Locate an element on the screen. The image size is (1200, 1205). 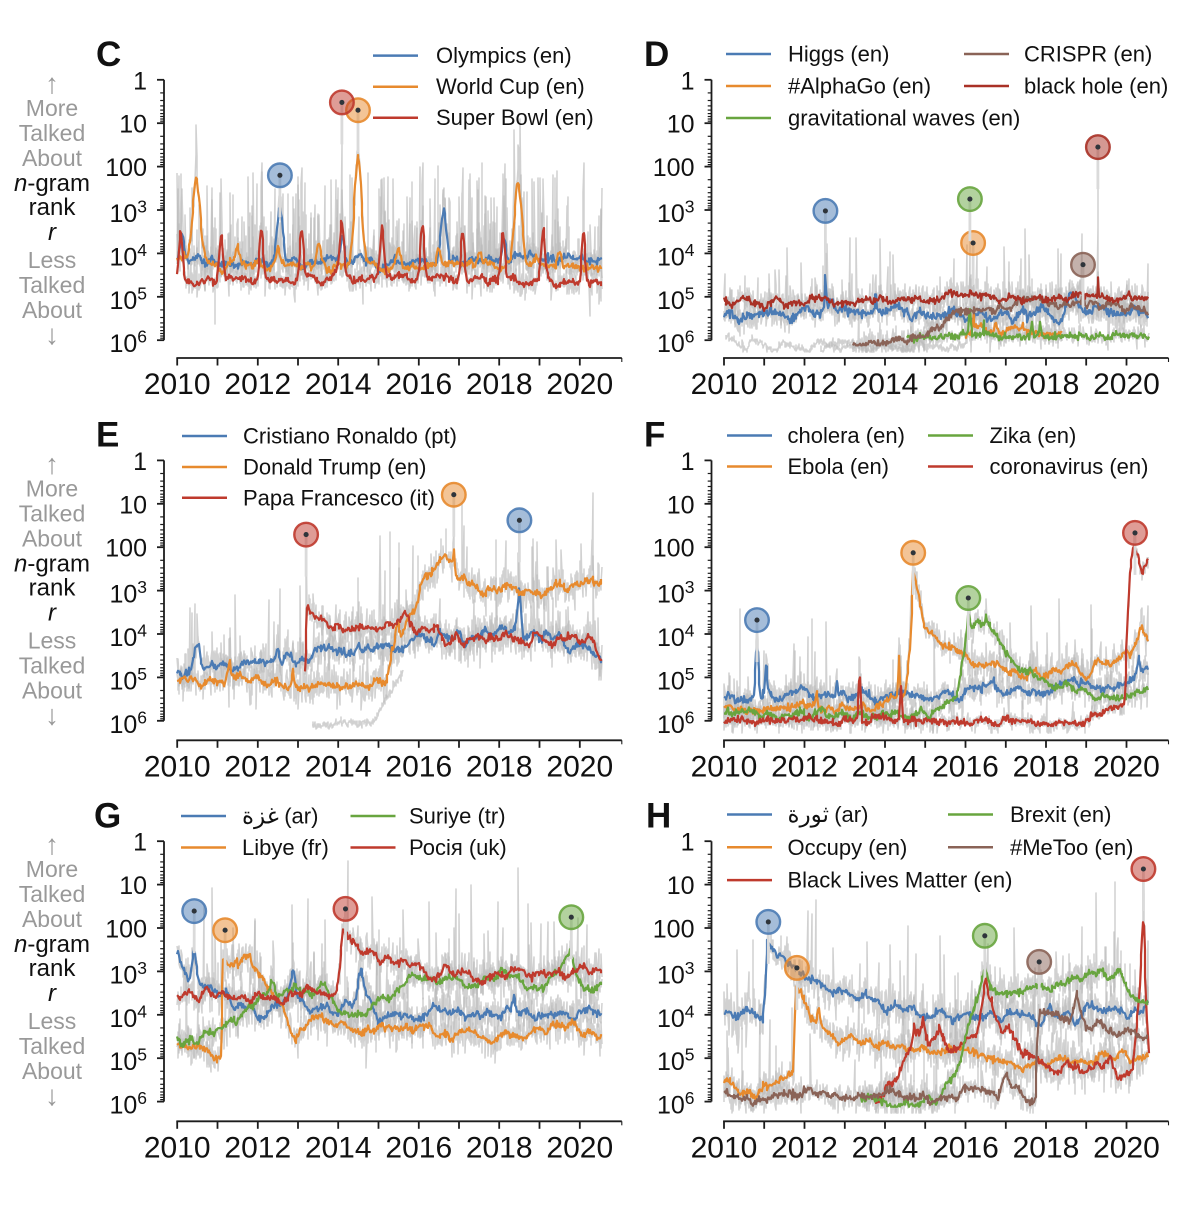
svg-text: D is located at coordinates (656, 54).